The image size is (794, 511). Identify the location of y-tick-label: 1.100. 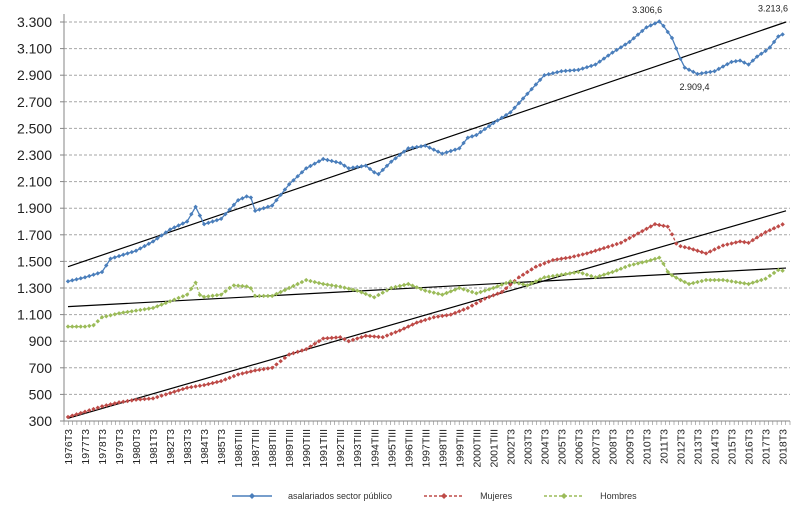
(34, 315).